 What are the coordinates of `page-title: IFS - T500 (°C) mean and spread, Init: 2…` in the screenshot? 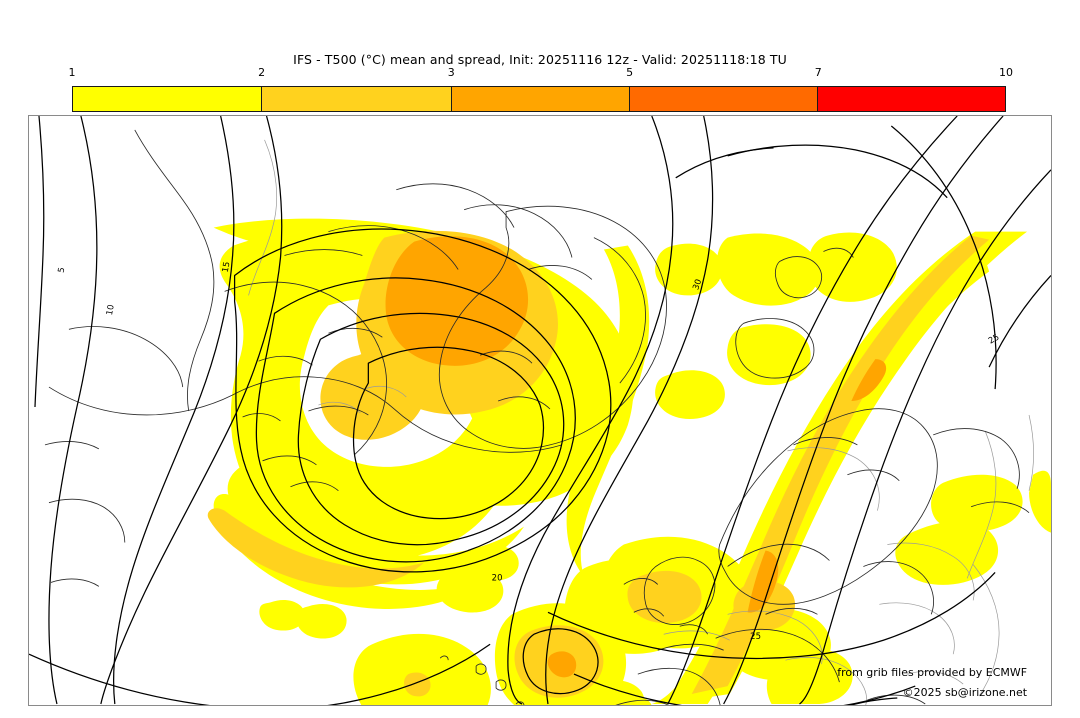 It's located at (540, 59).